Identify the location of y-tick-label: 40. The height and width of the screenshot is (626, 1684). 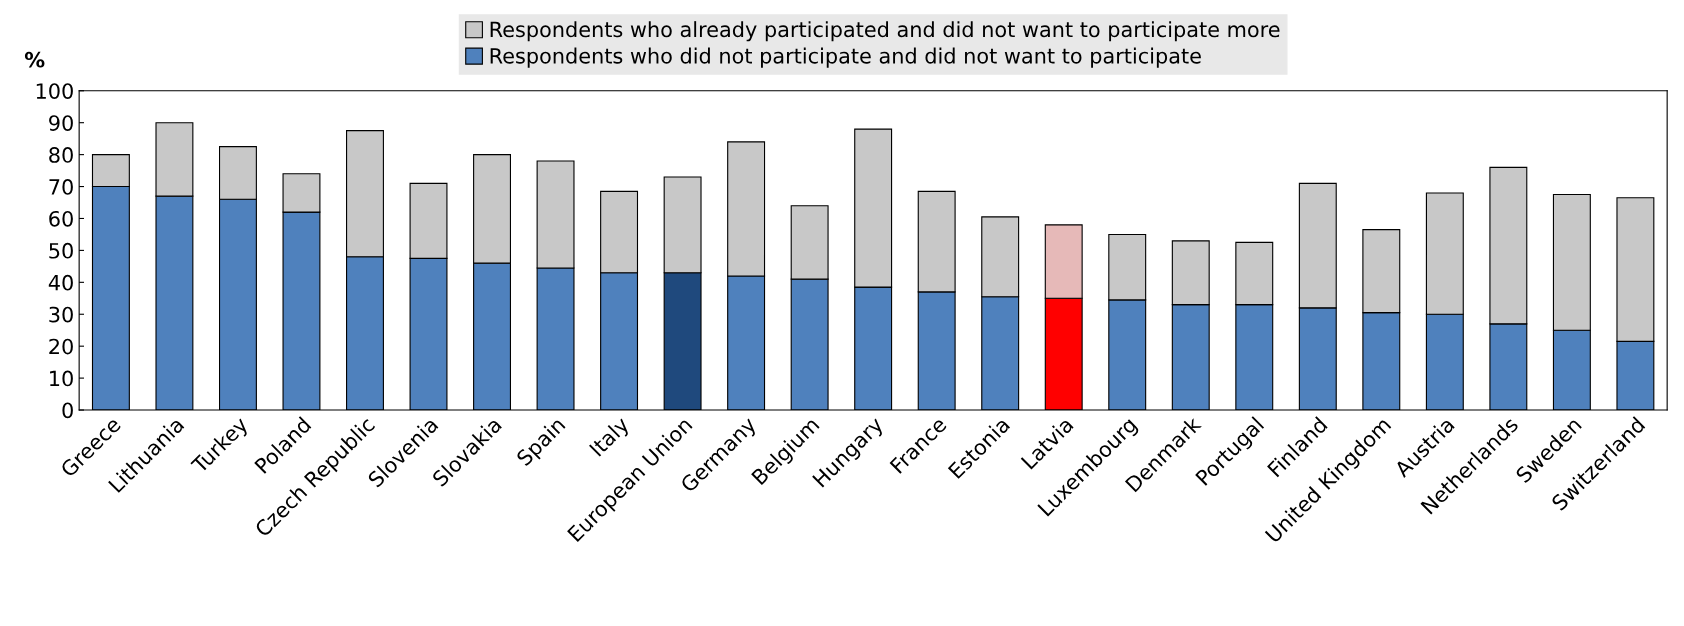
(60, 282).